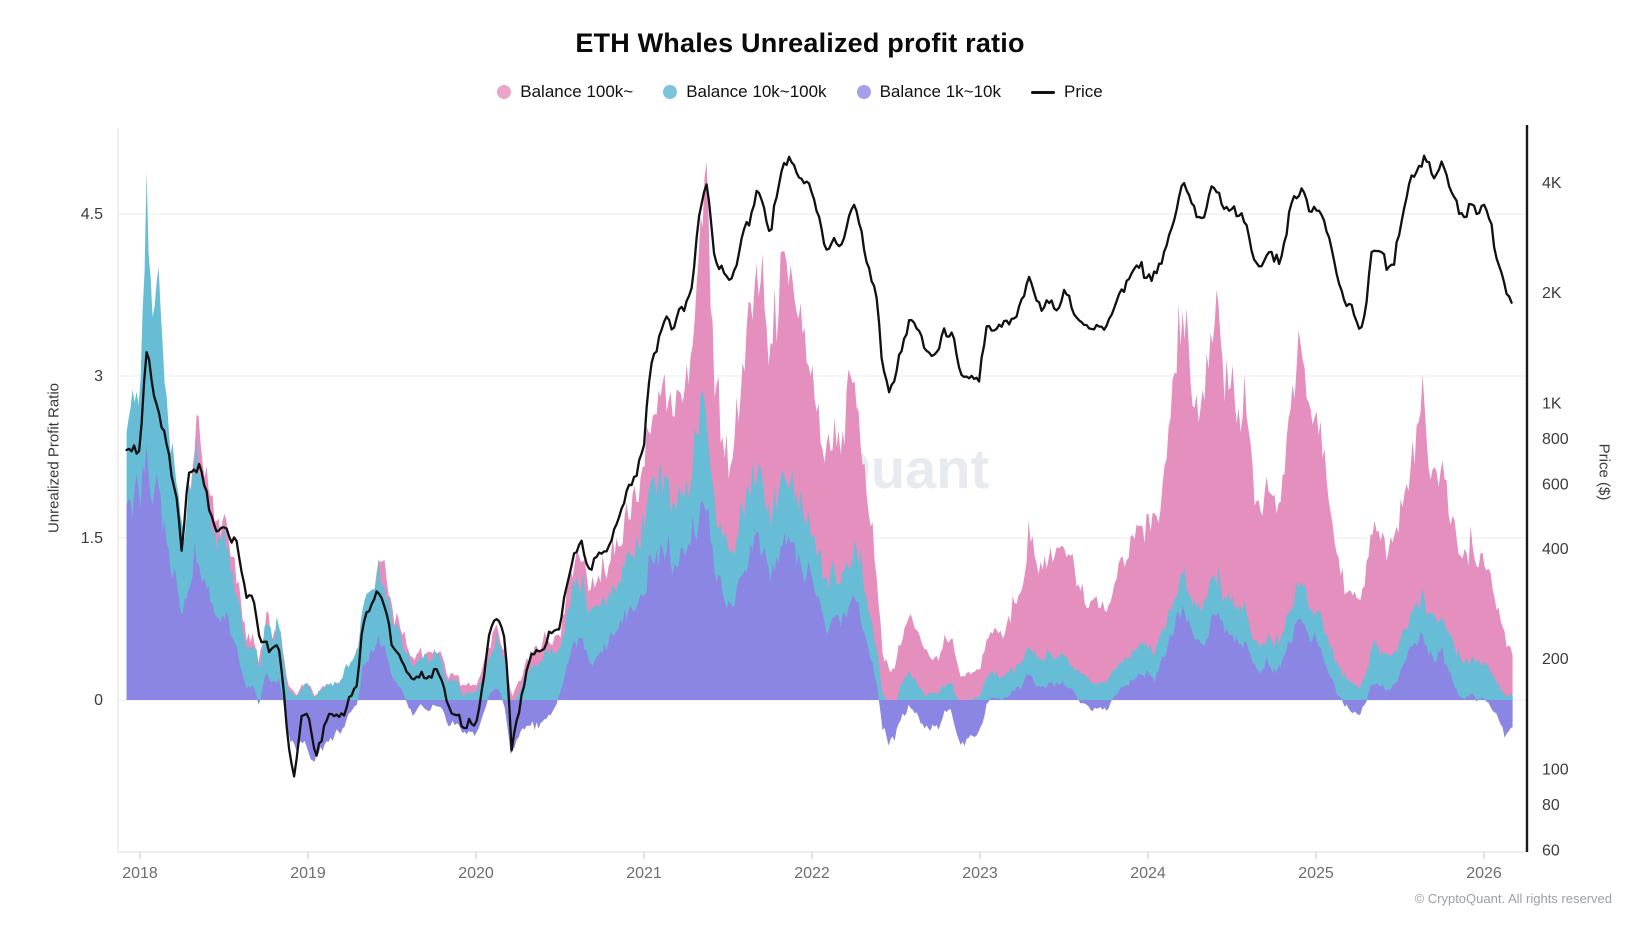 Image resolution: width=1638 pixels, height=946 pixels. Describe the element at coordinates (1148, 873) in the screenshot. I see `x-tick-label: 2024` at that location.